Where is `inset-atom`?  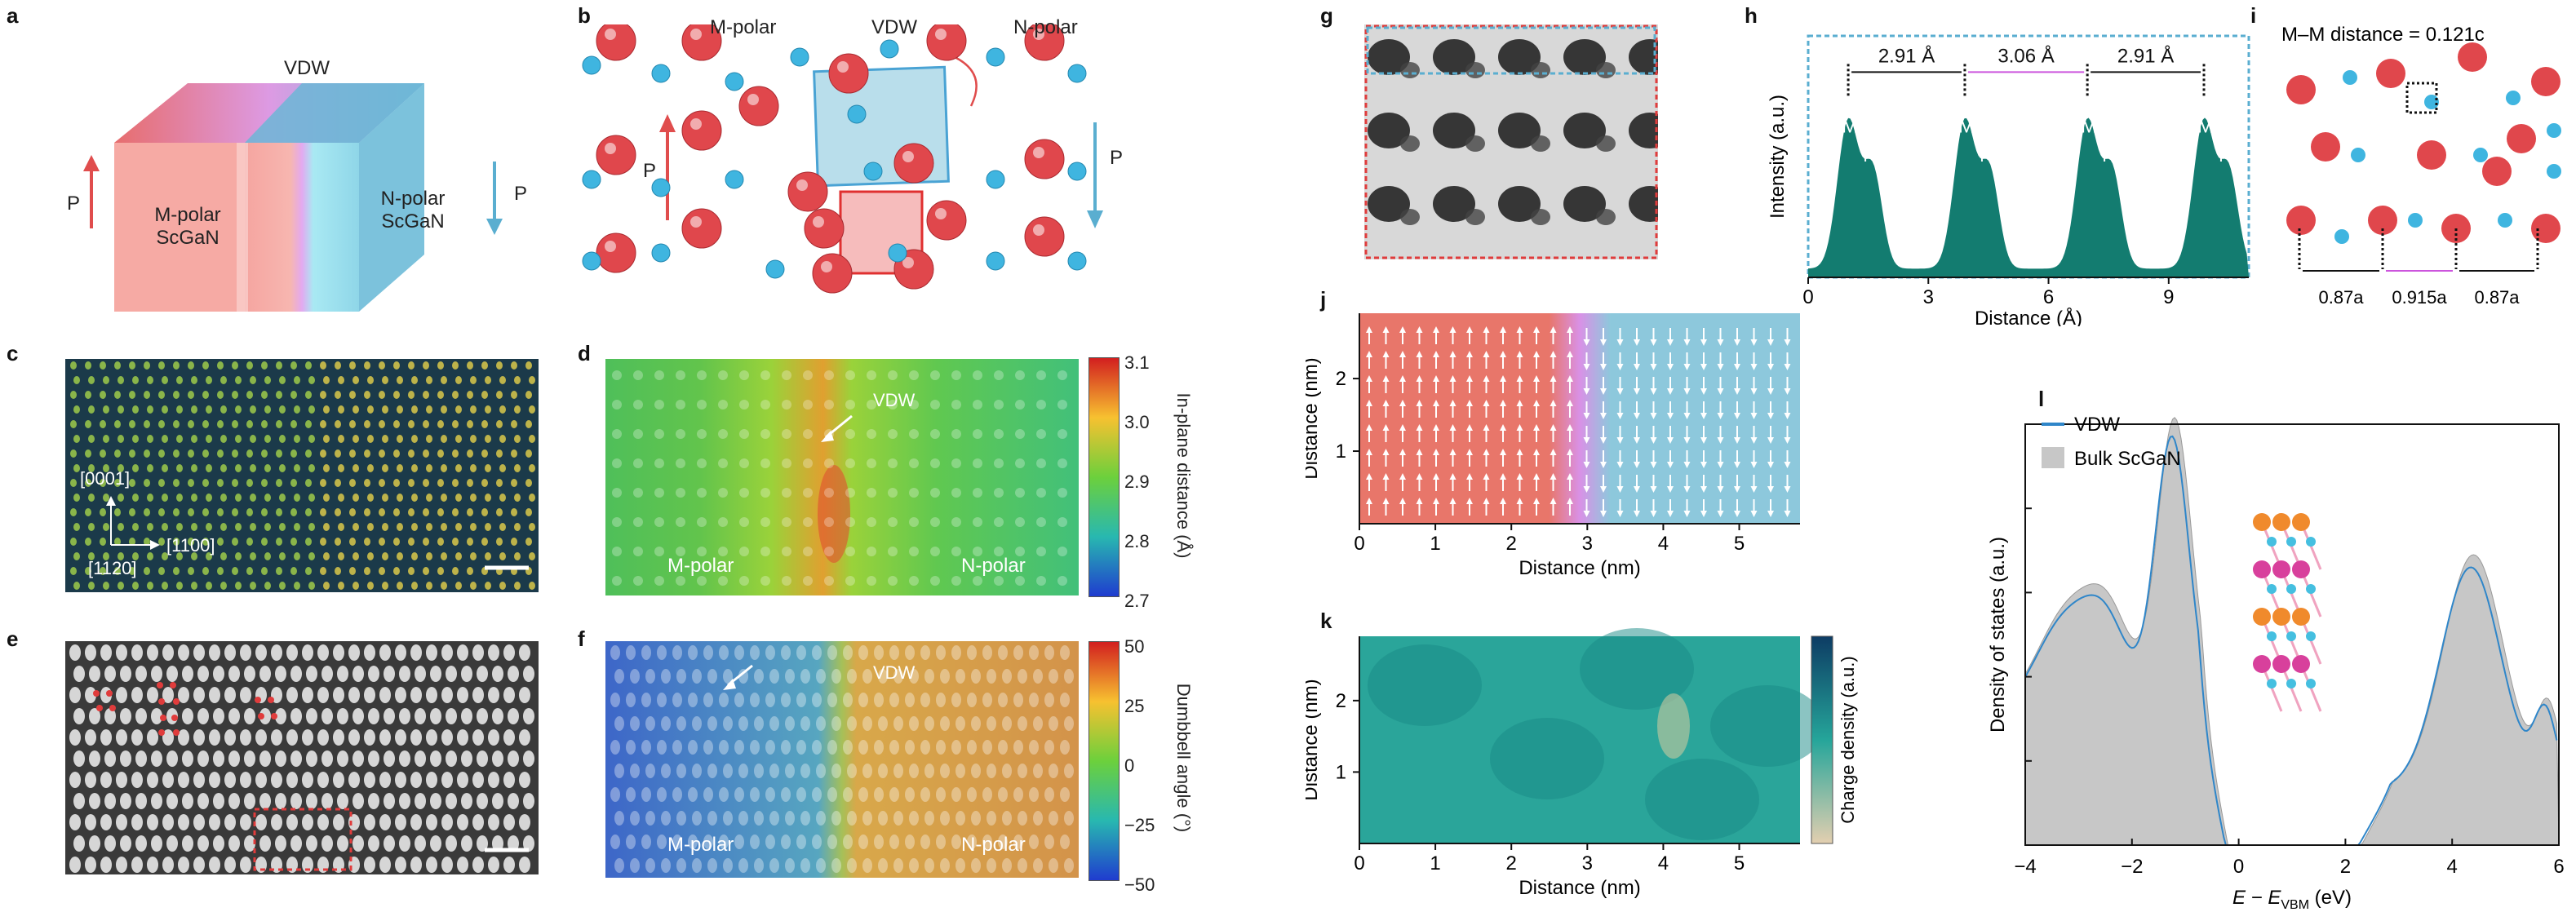 inset-atom is located at coordinates (2281, 522).